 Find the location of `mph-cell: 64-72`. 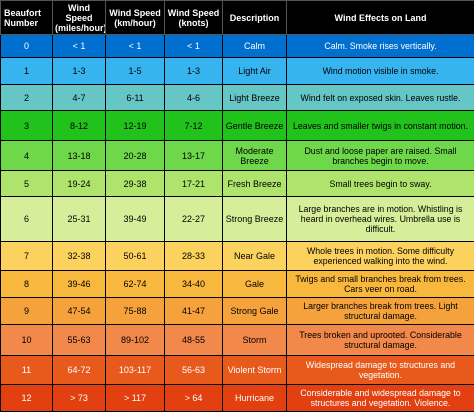

mph-cell: 64-72 is located at coordinates (79, 370).